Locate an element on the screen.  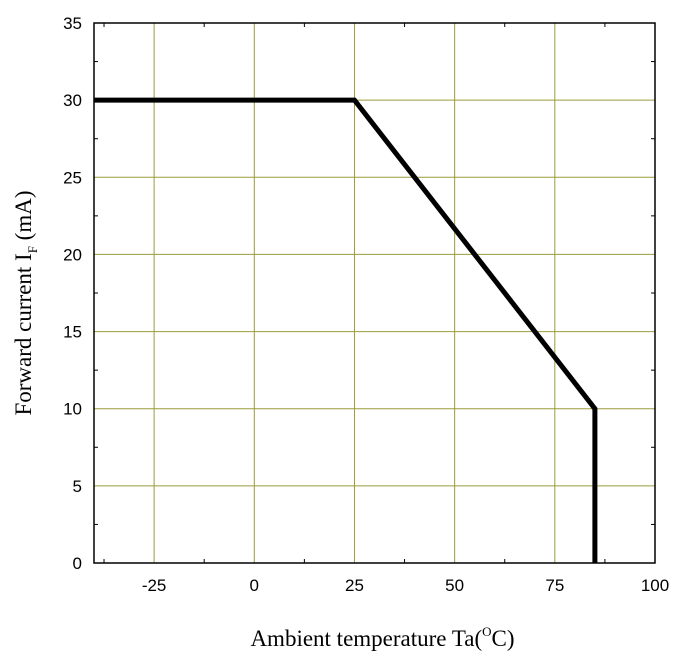
x-axis-title-main: Ambient temperature Ta( is located at coordinates (366, 638).